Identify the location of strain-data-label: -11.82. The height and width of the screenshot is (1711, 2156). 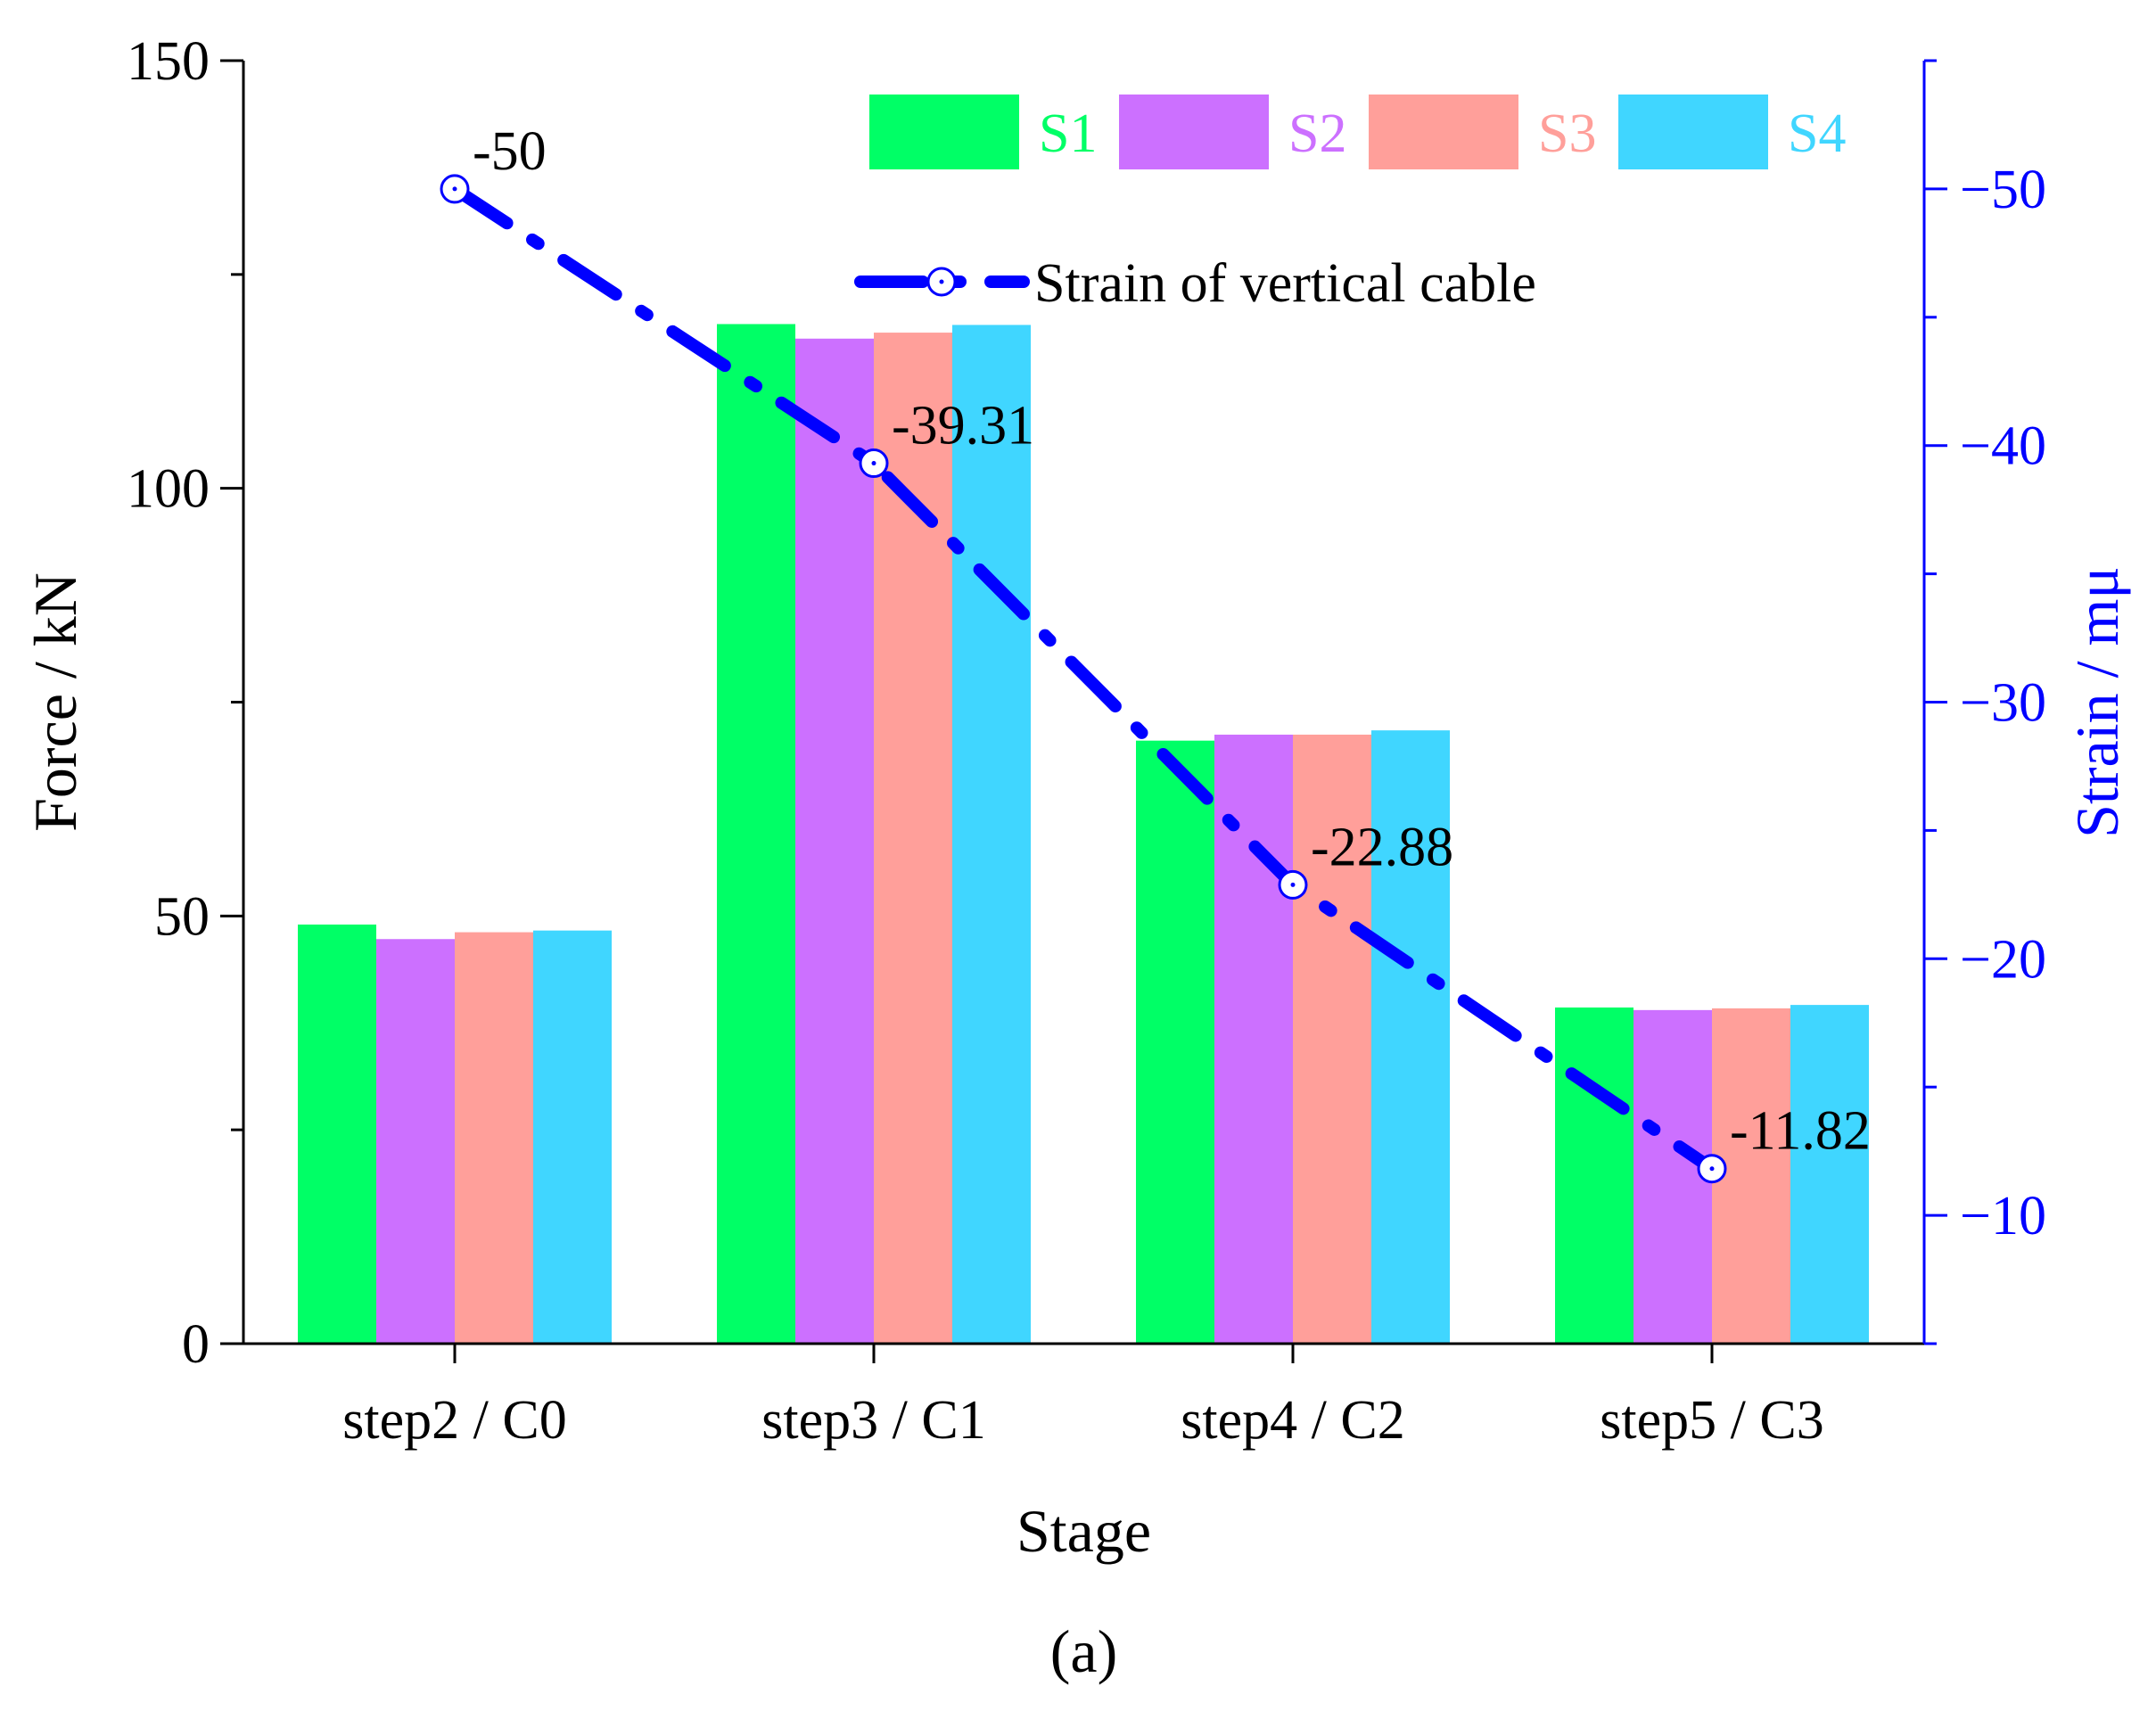
(1801, 1131).